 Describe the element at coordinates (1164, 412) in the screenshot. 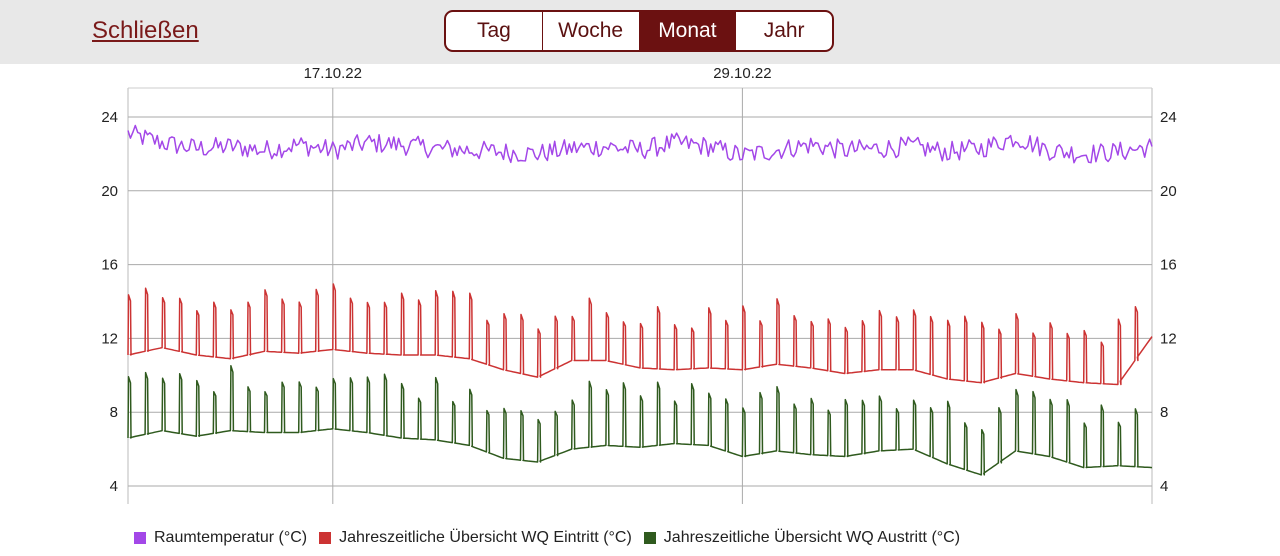

I see `y-tick-label-right: 8` at that location.